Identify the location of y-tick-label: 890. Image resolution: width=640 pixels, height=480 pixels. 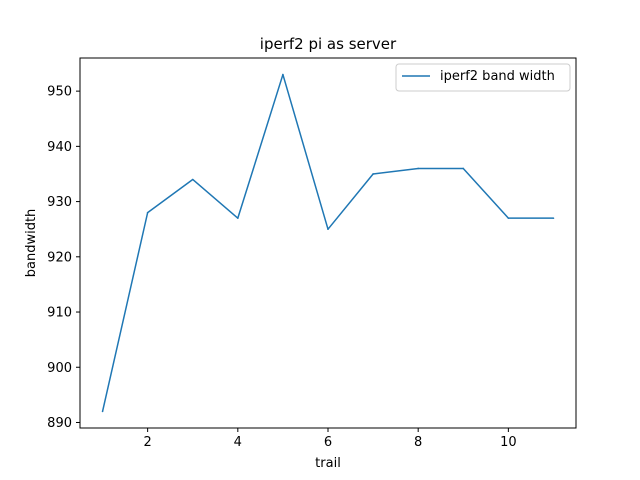
(59, 423).